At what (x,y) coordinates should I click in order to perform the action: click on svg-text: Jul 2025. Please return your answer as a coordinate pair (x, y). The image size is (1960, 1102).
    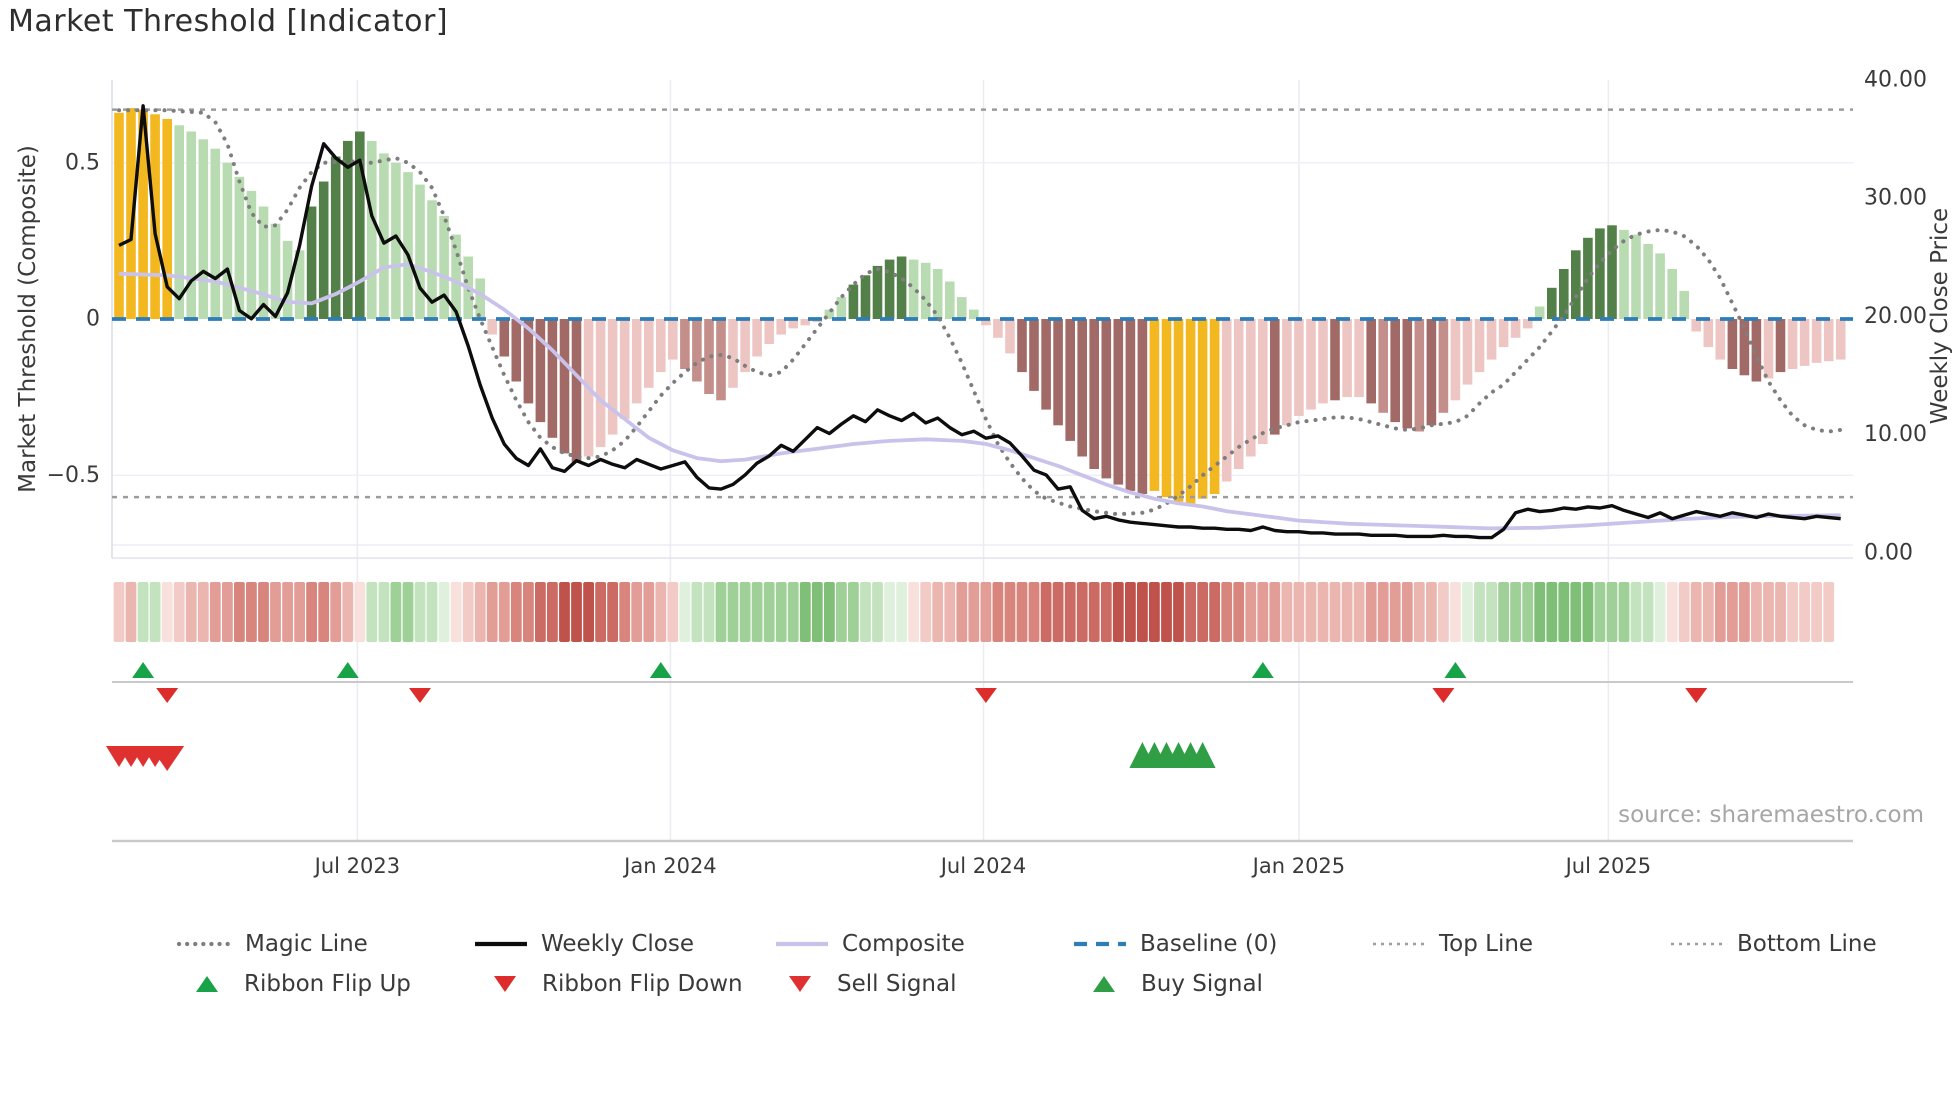
    Looking at the image, I should click on (1607, 866).